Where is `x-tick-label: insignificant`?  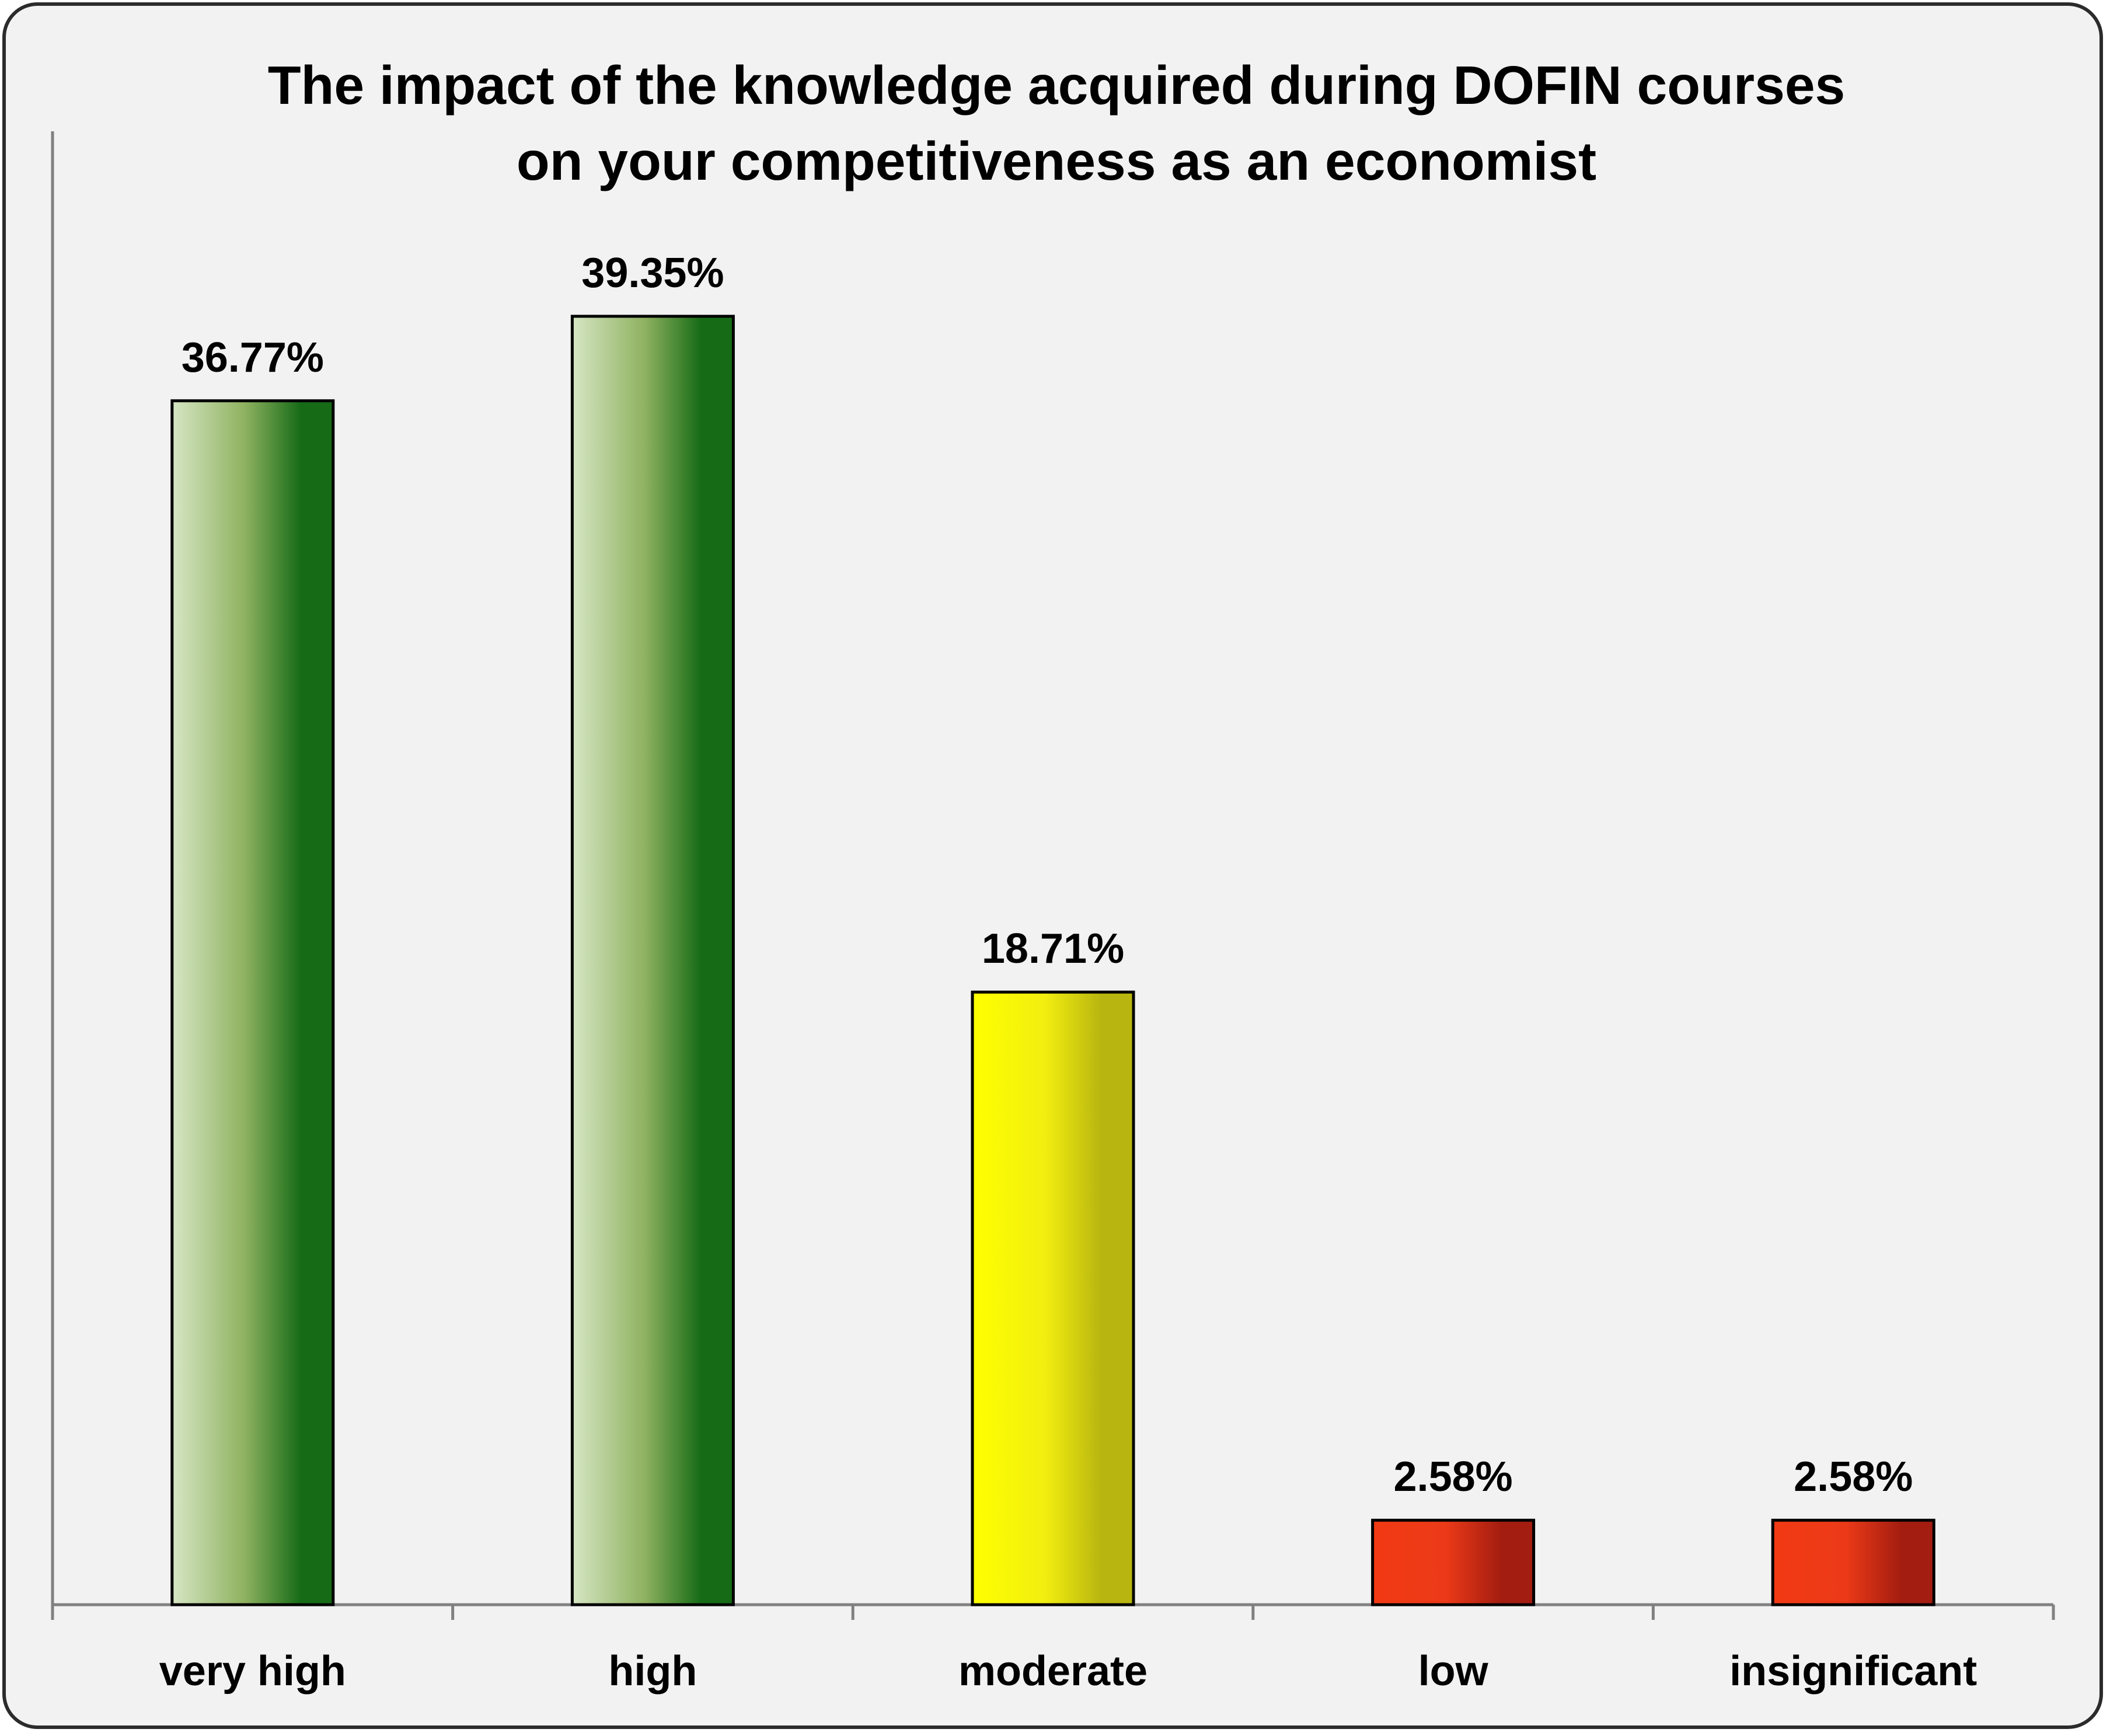
x-tick-label: insignificant is located at coordinates (1853, 1671).